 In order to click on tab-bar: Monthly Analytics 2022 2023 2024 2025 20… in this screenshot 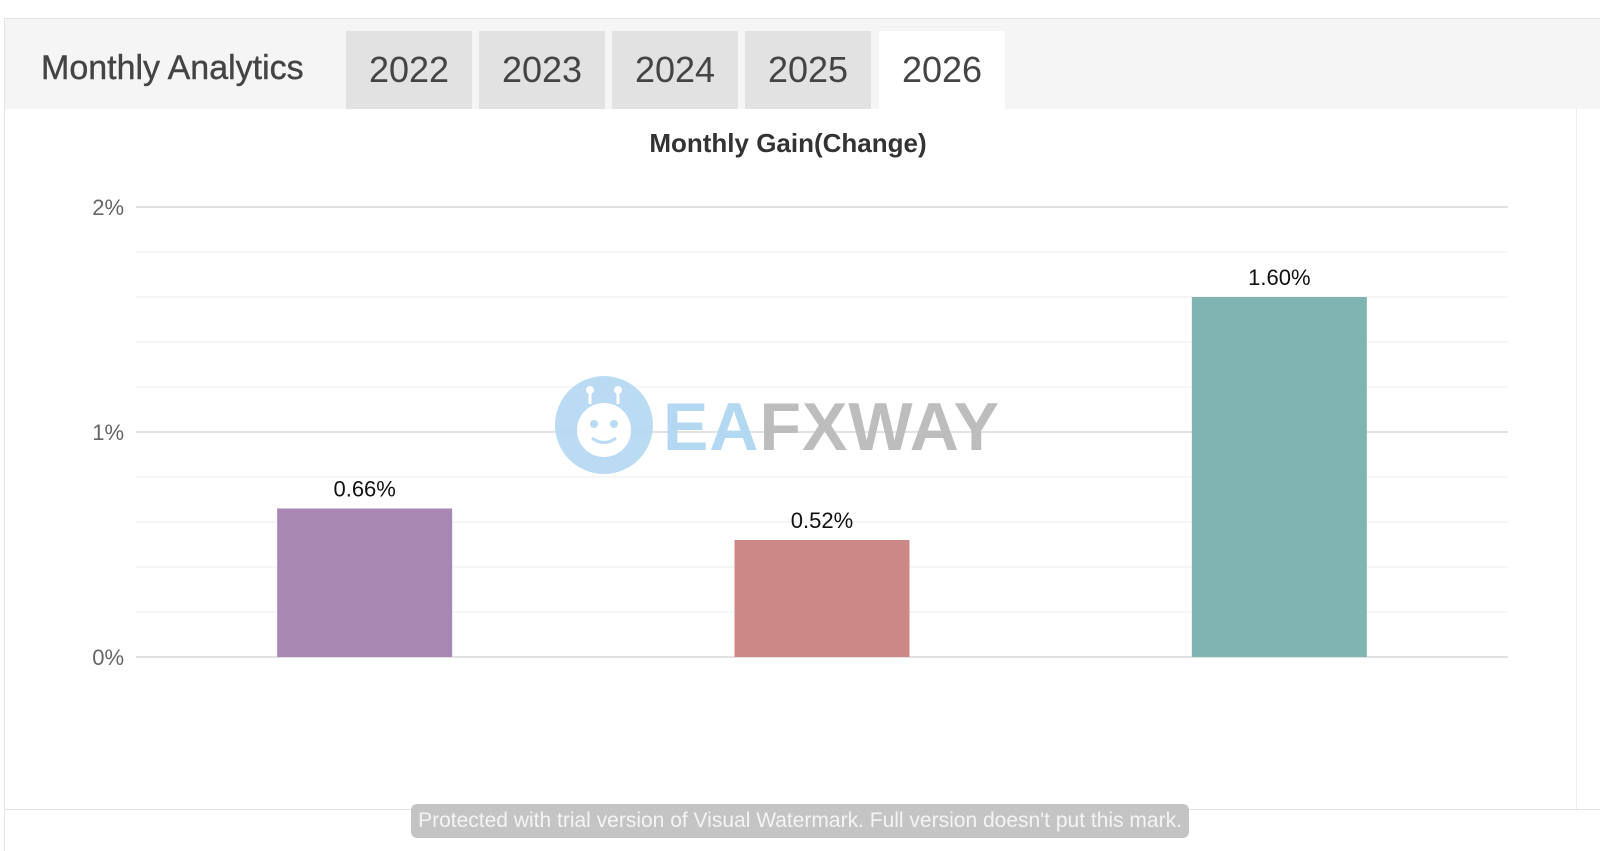, I will do `click(802, 64)`.